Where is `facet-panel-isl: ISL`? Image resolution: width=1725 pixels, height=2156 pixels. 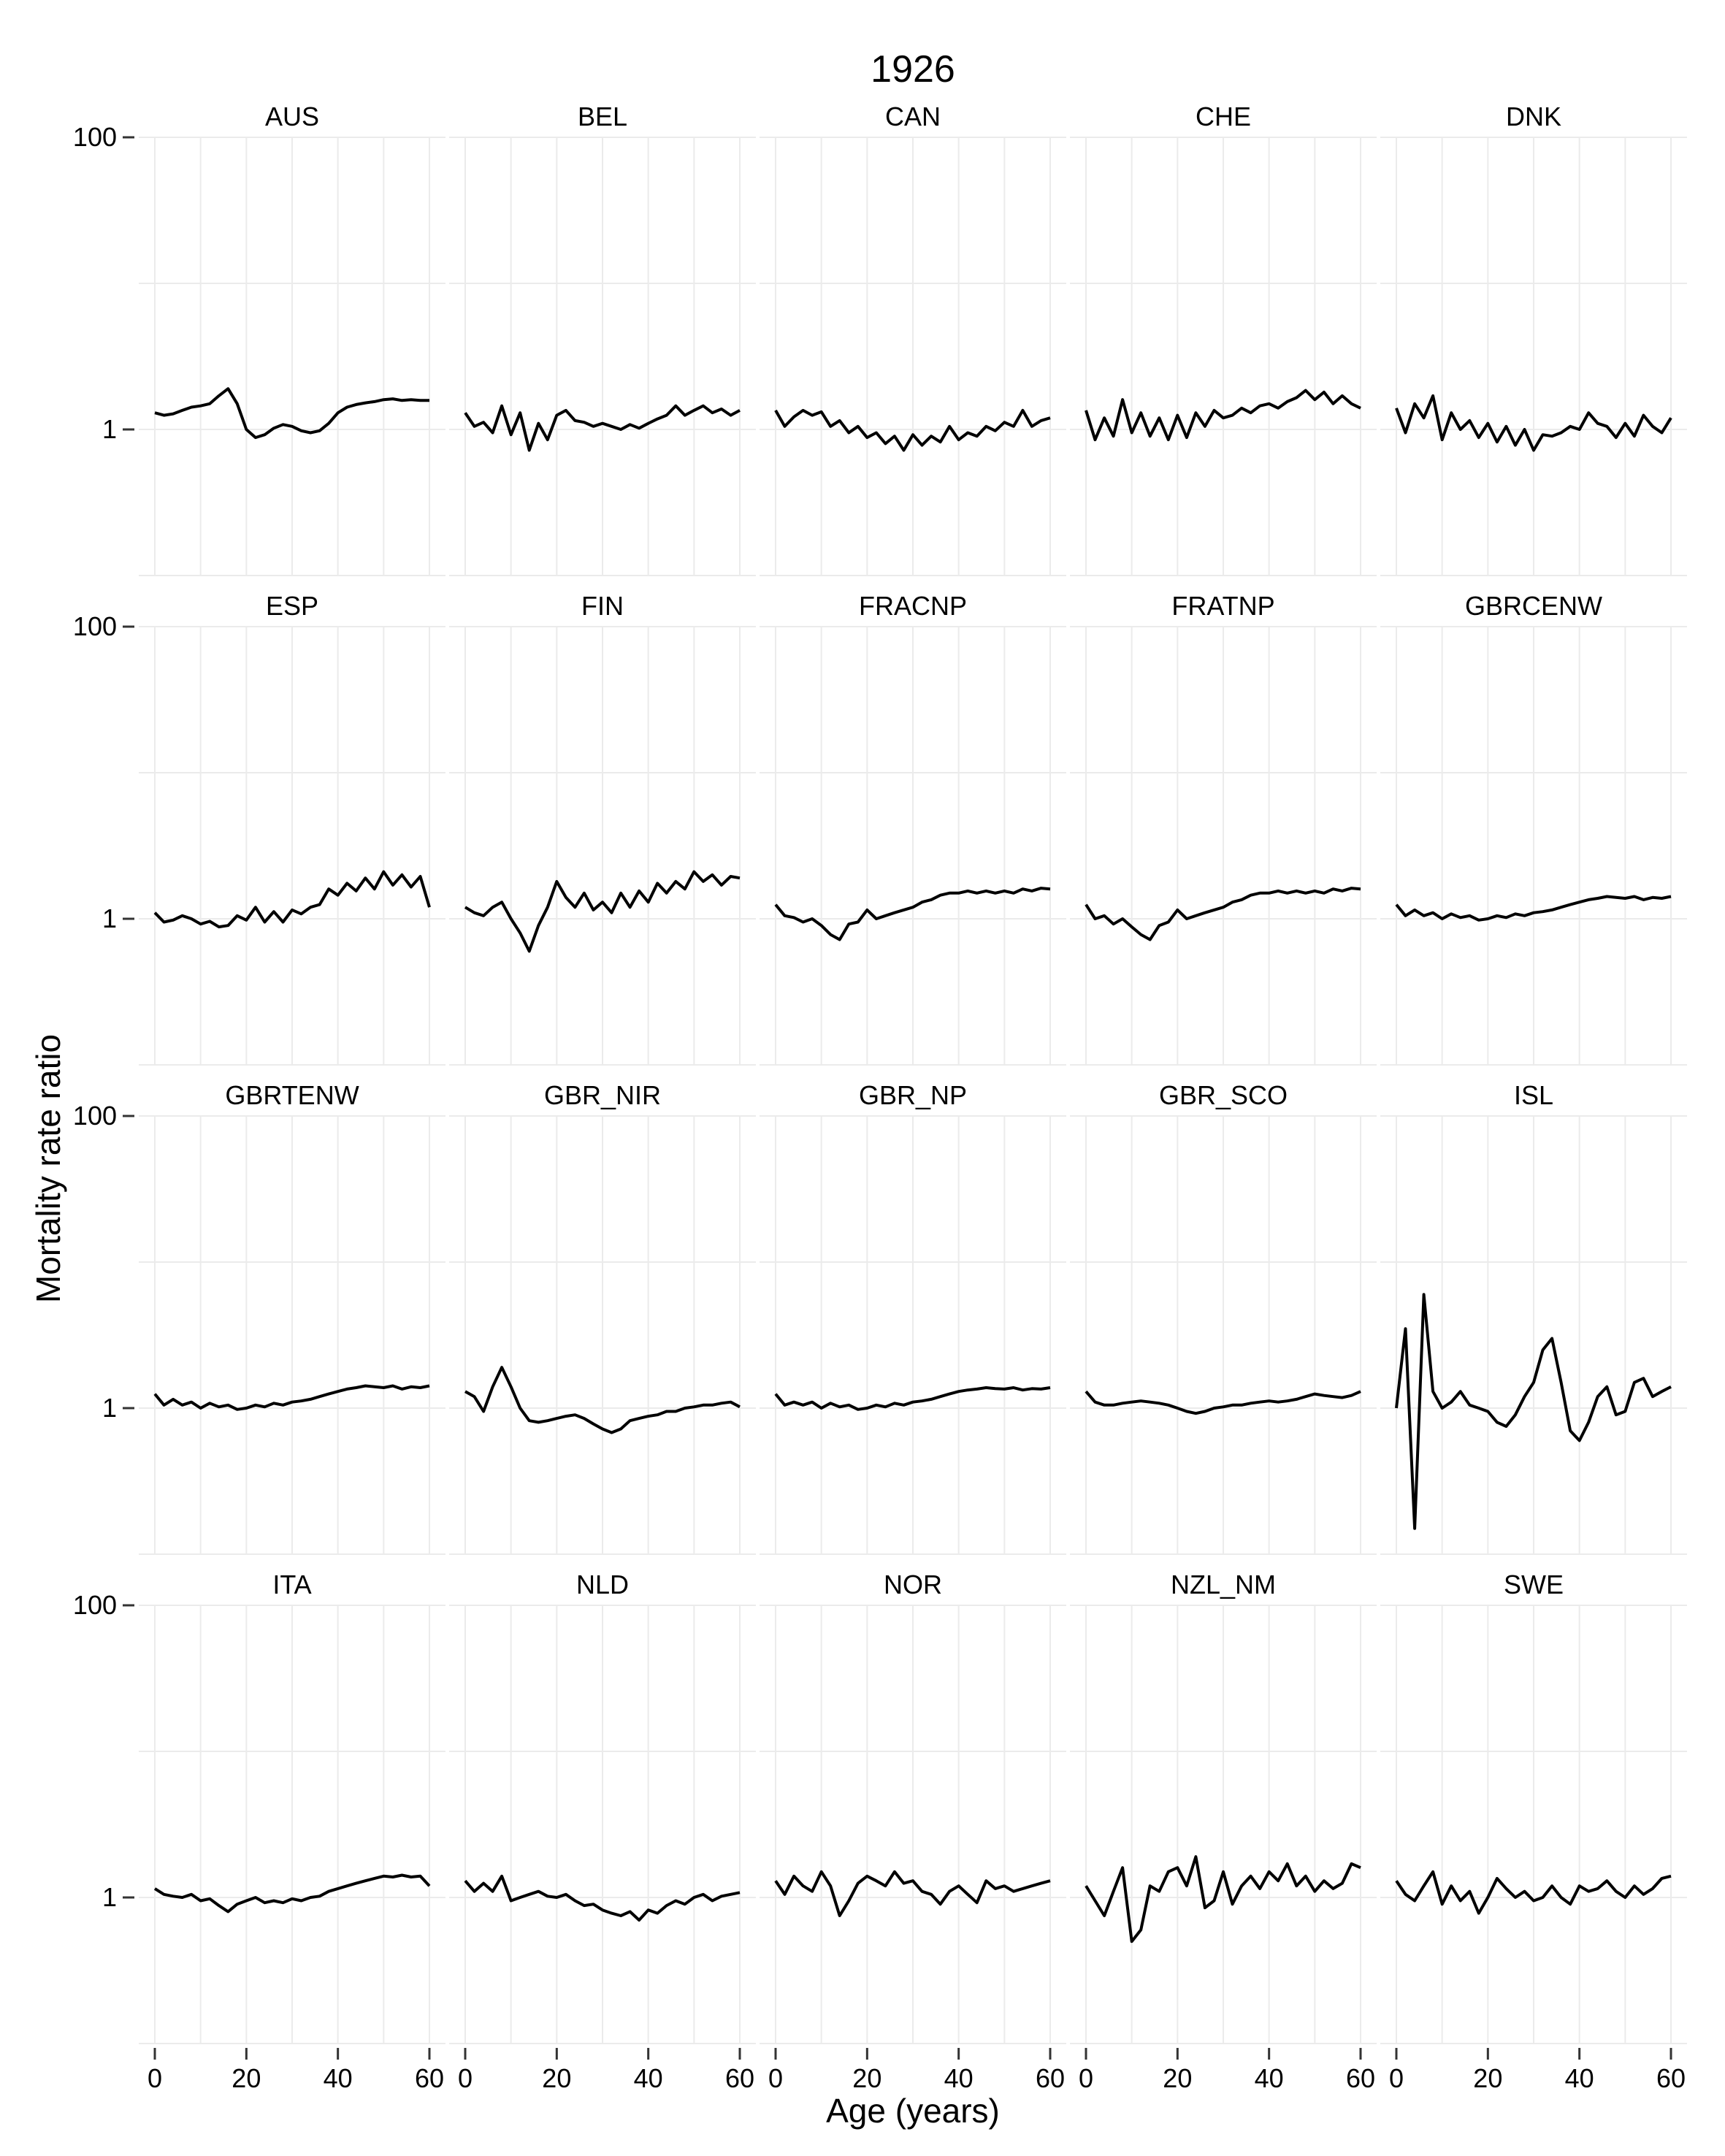
facet-panel-isl: ISL is located at coordinates (1533, 1318).